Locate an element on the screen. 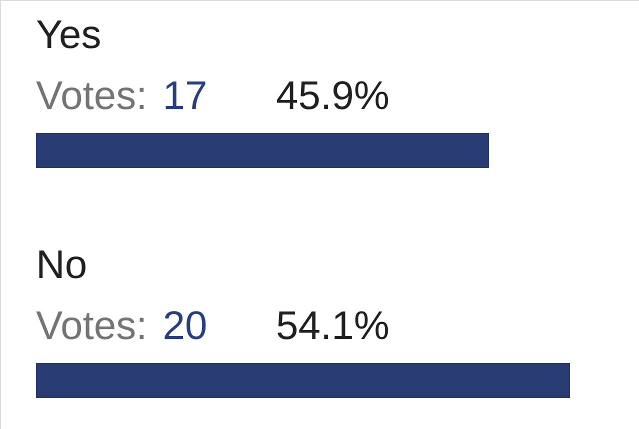  y-tick-label: No is located at coordinates (62, 265).